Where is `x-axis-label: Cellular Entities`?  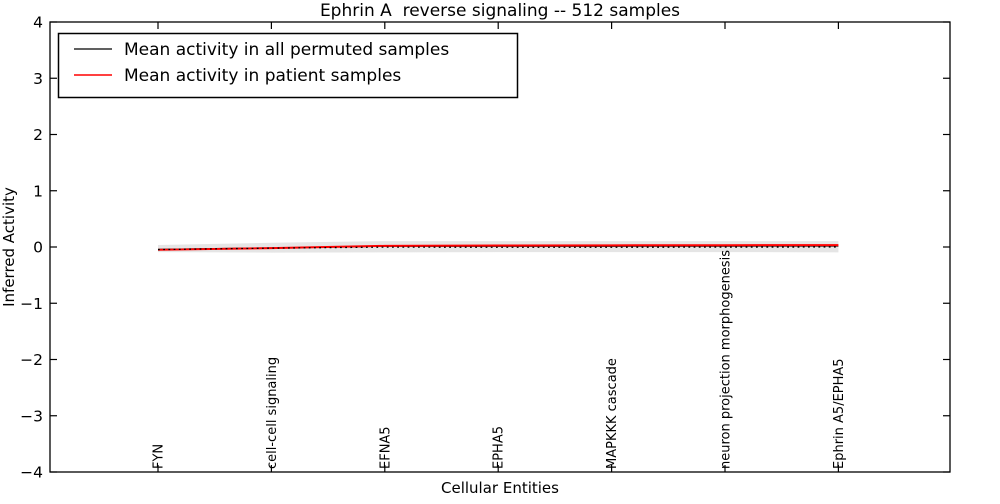
x-axis-label: Cellular Entities is located at coordinates (500, 488).